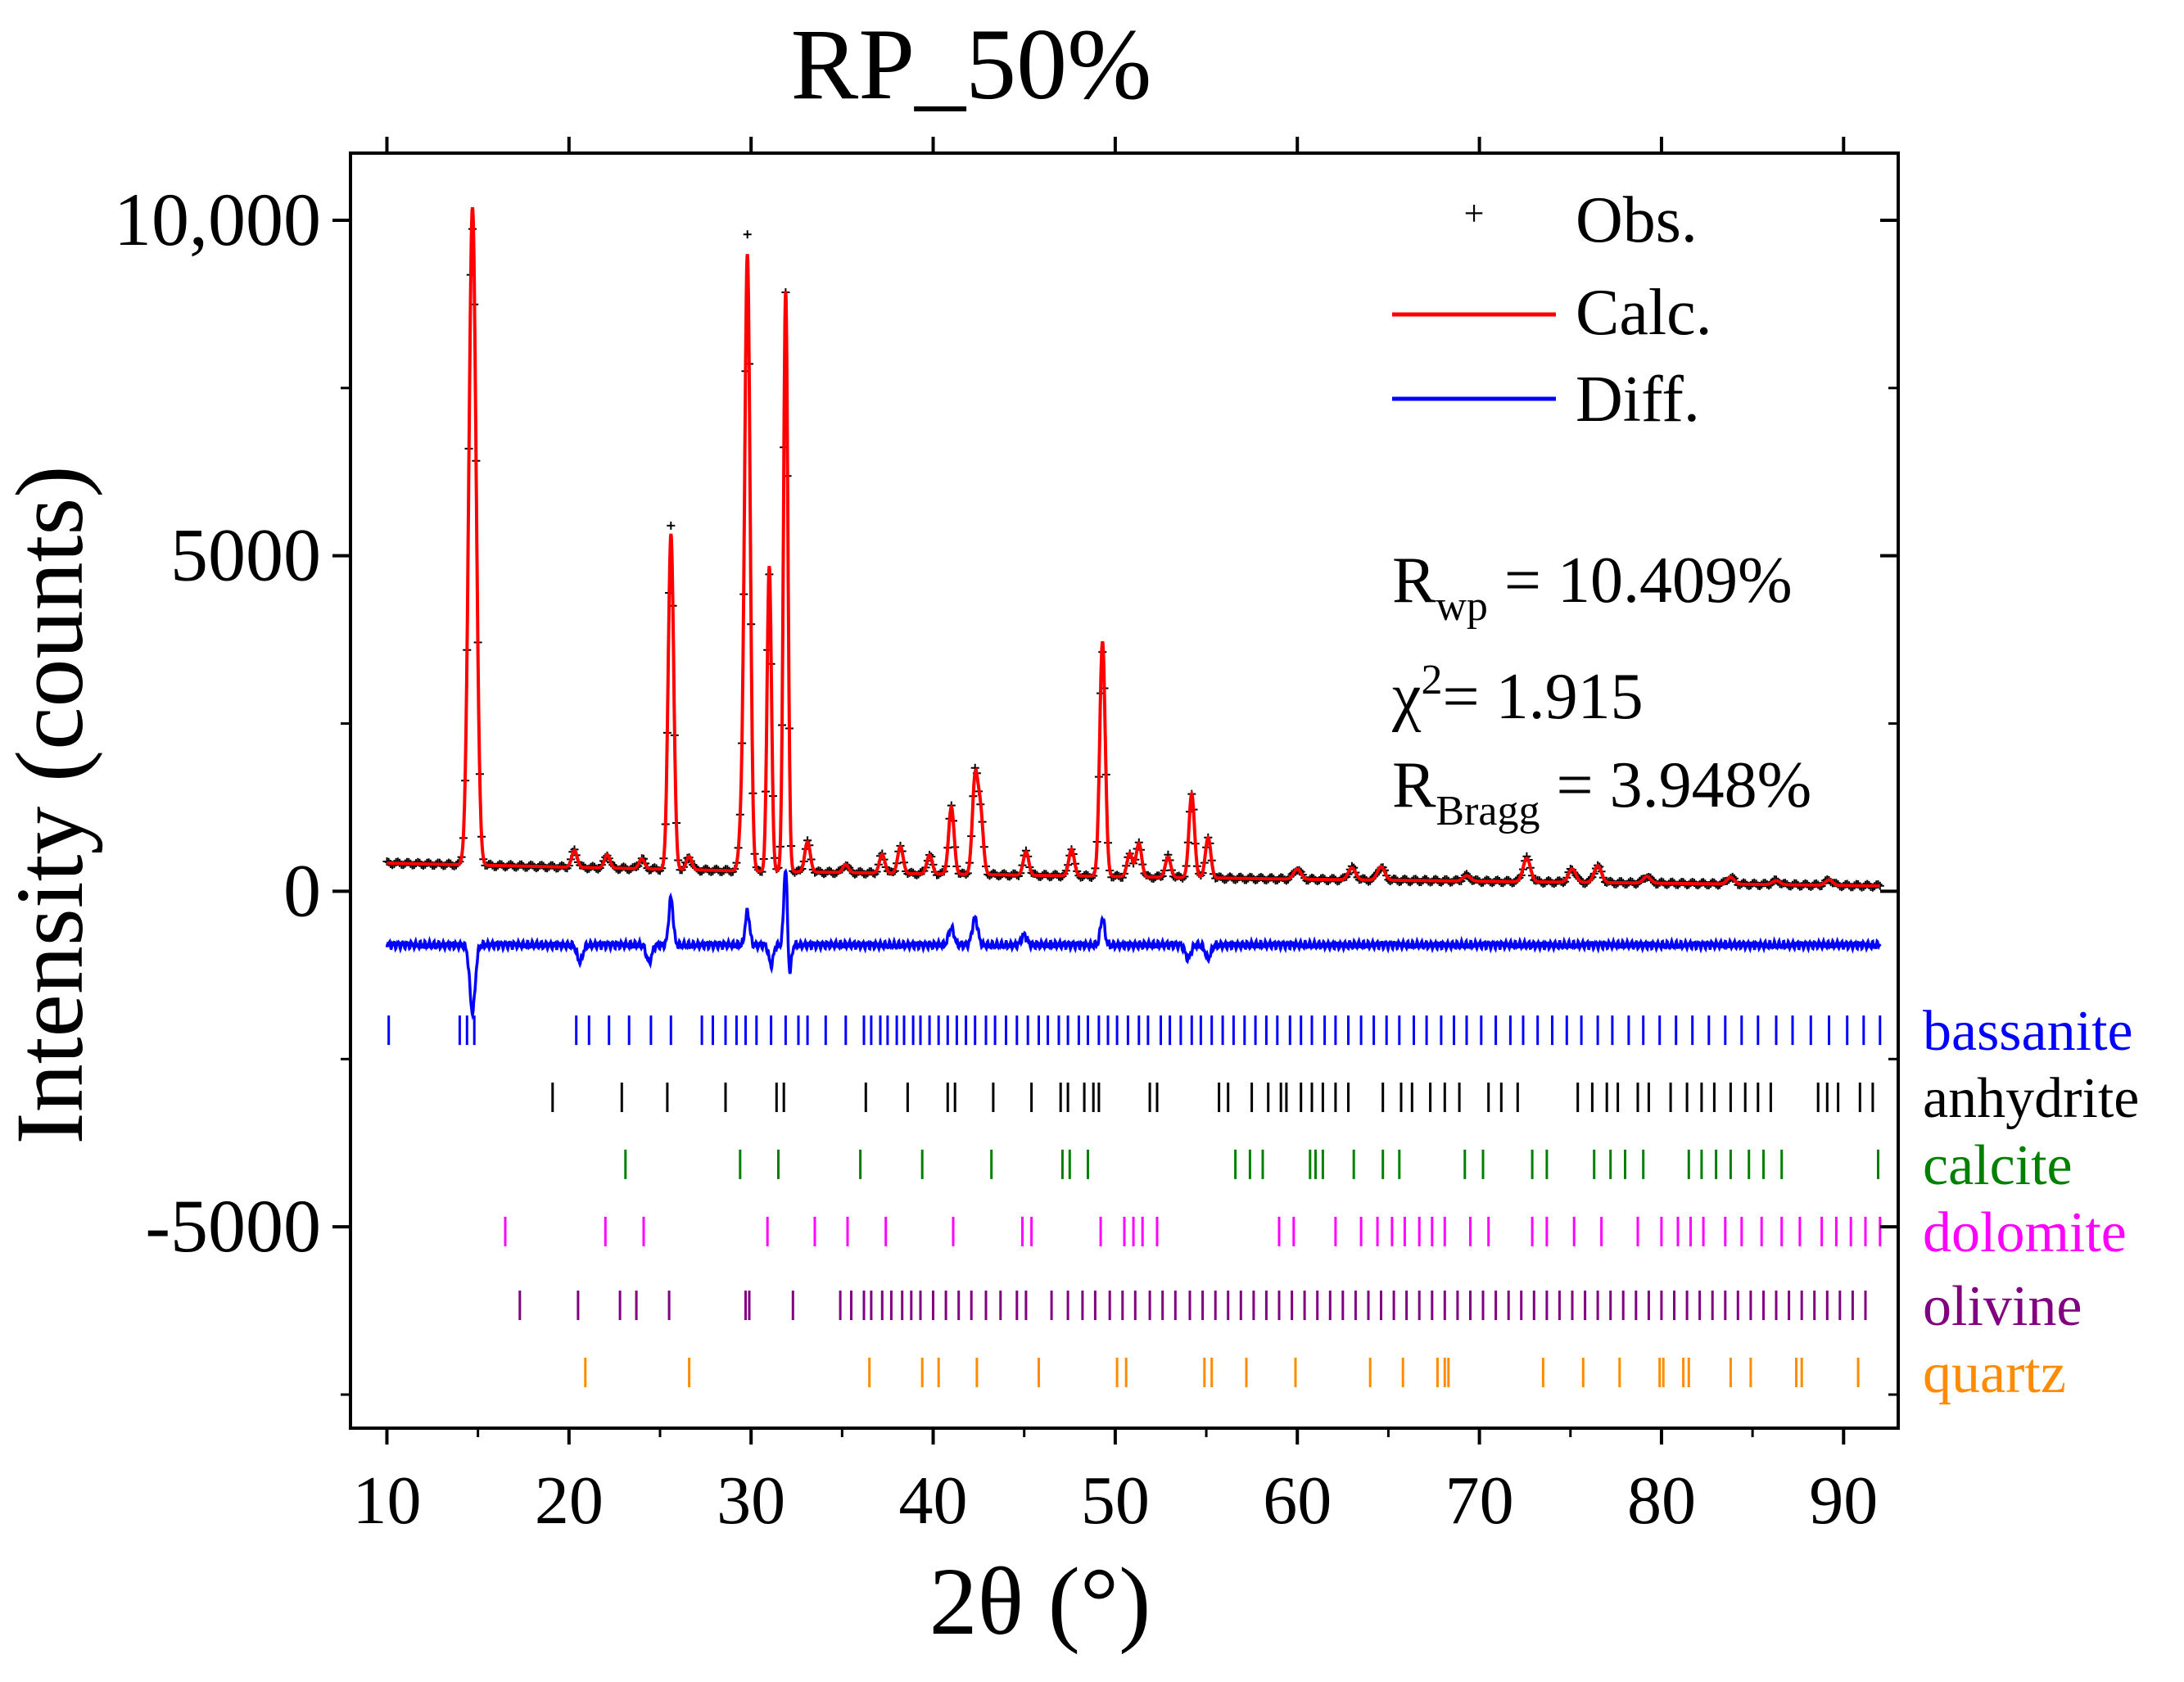 This screenshot has height=1682, width=2184. What do you see at coordinates (1115, 1501) in the screenshot?
I see `x-tick-label: 50` at bounding box center [1115, 1501].